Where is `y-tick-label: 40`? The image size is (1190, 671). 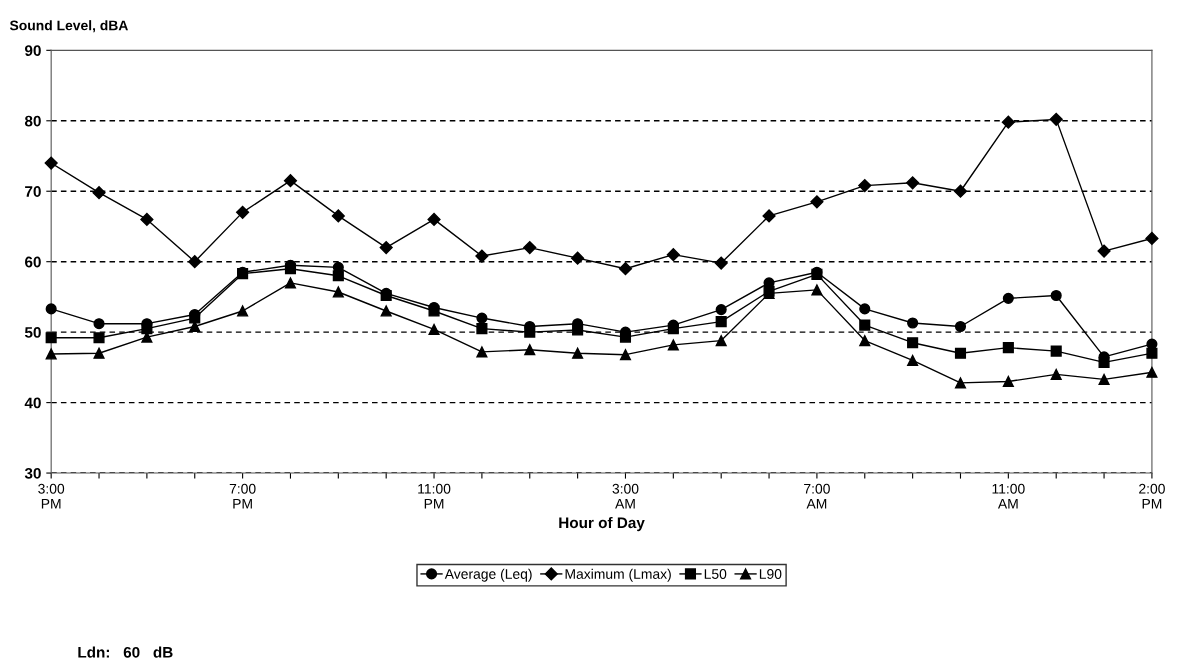
y-tick-label: 40 is located at coordinates (32, 403).